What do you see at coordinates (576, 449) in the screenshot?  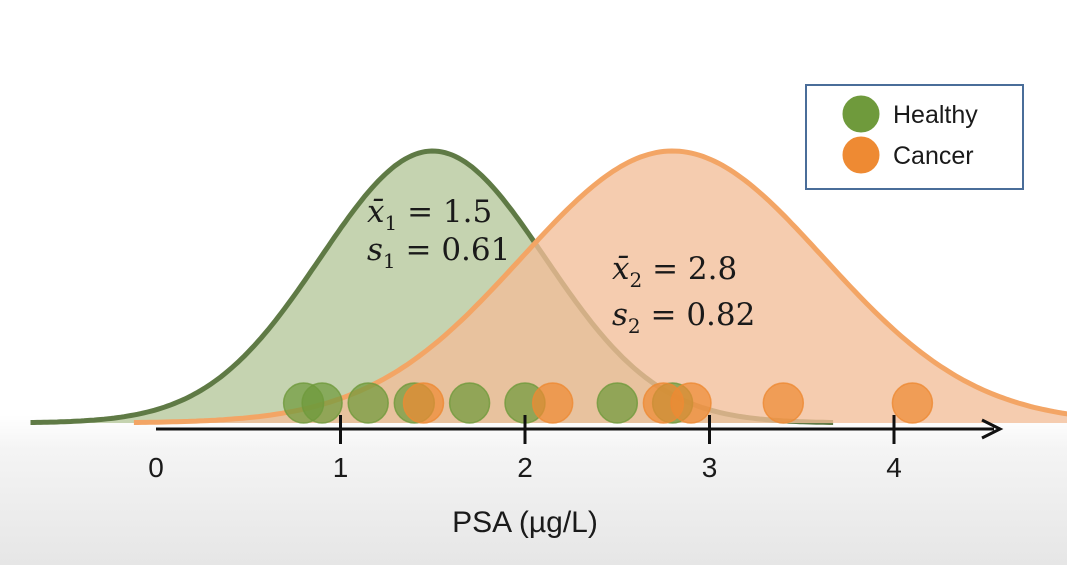 I see `x-axis: 0 1 2 3 4` at bounding box center [576, 449].